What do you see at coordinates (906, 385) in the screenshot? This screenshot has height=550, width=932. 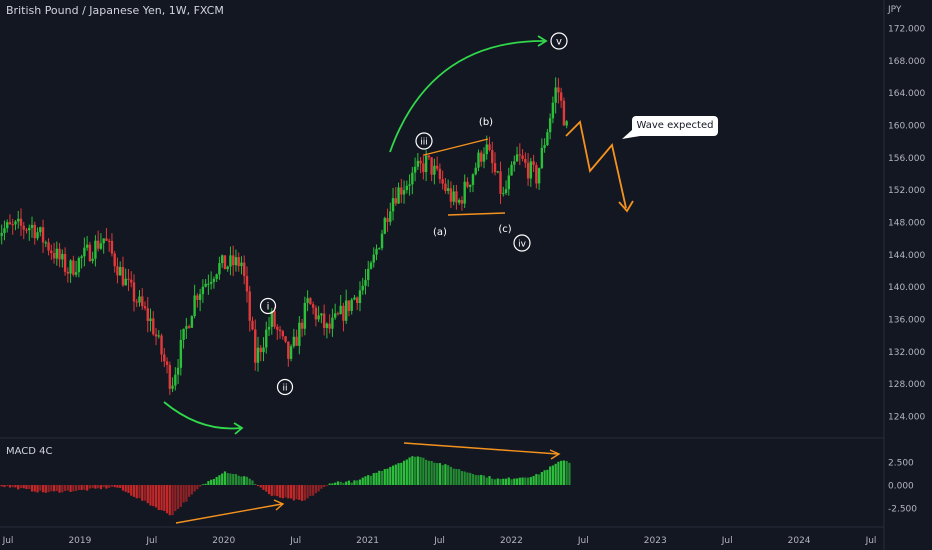 I see `price-tick-label: 128.000` at bounding box center [906, 385].